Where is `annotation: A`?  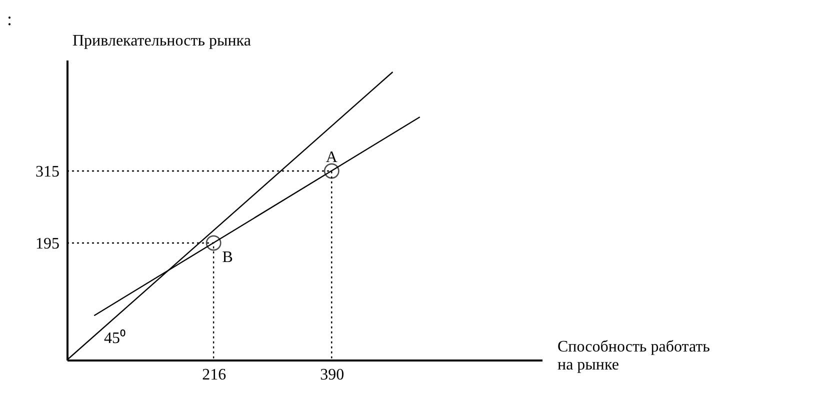
annotation: A is located at coordinates (332, 157).